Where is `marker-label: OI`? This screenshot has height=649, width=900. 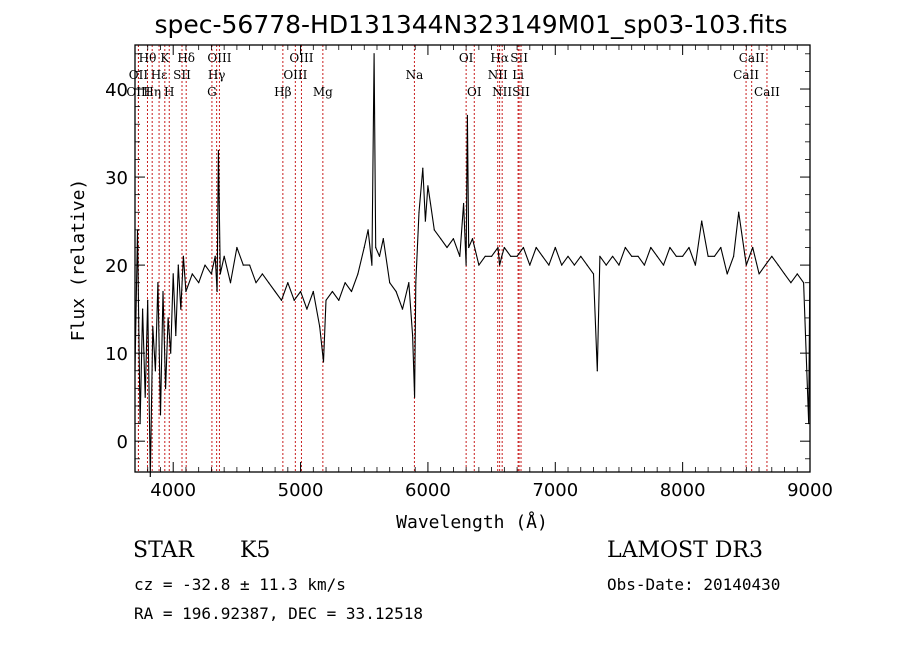 marker-label: OI is located at coordinates (474, 92).